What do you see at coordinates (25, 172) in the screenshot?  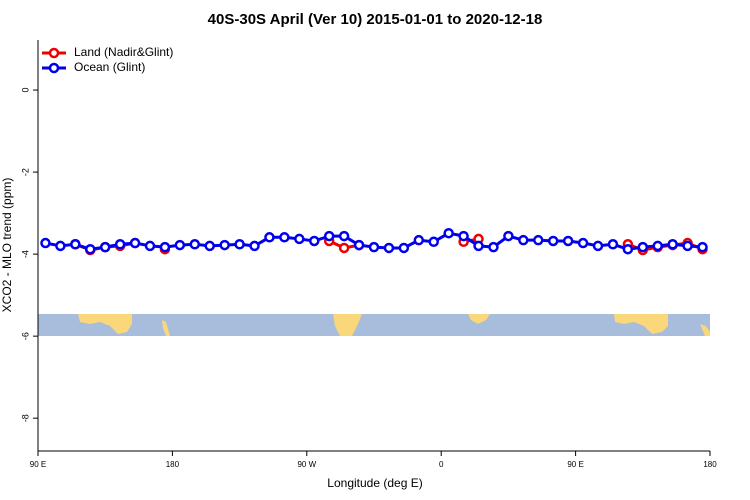 I see `y-tick-label: -2` at bounding box center [25, 172].